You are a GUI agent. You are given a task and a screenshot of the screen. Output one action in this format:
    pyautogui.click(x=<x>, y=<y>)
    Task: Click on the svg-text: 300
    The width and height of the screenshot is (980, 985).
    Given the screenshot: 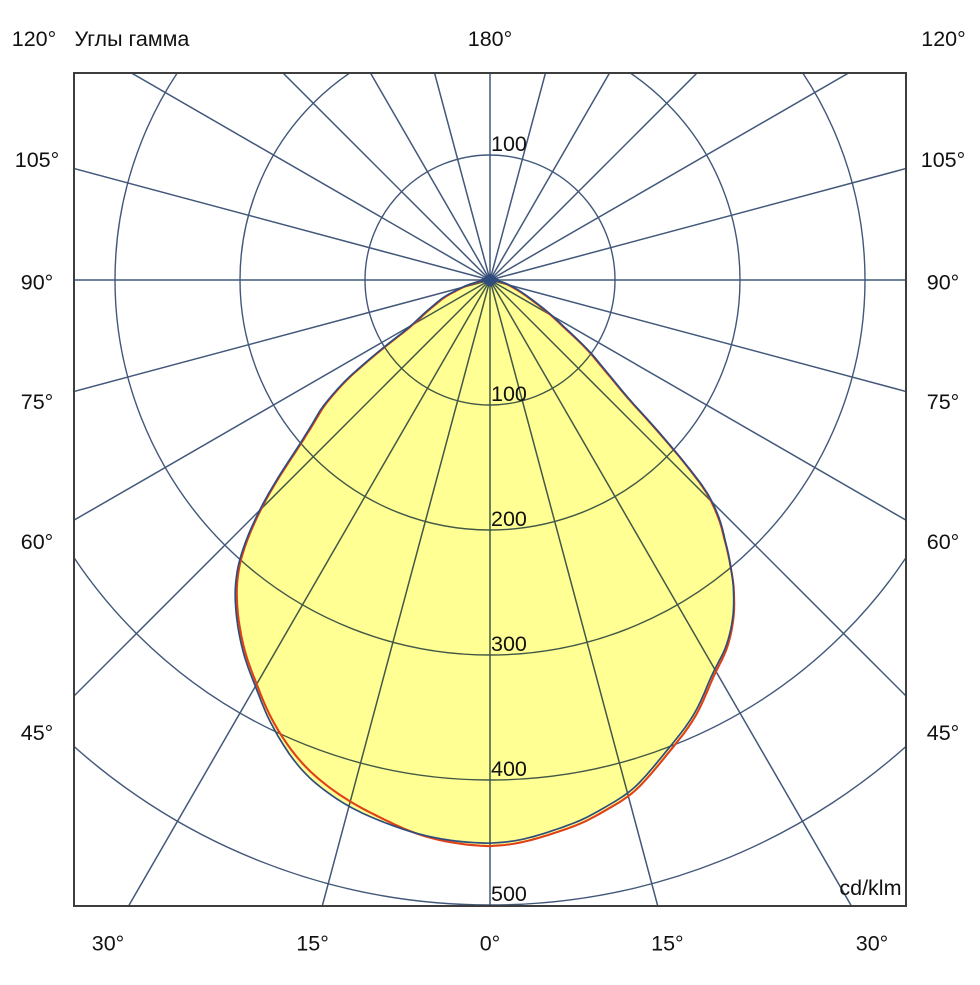 What is the action you would take?
    pyautogui.click(x=509, y=644)
    